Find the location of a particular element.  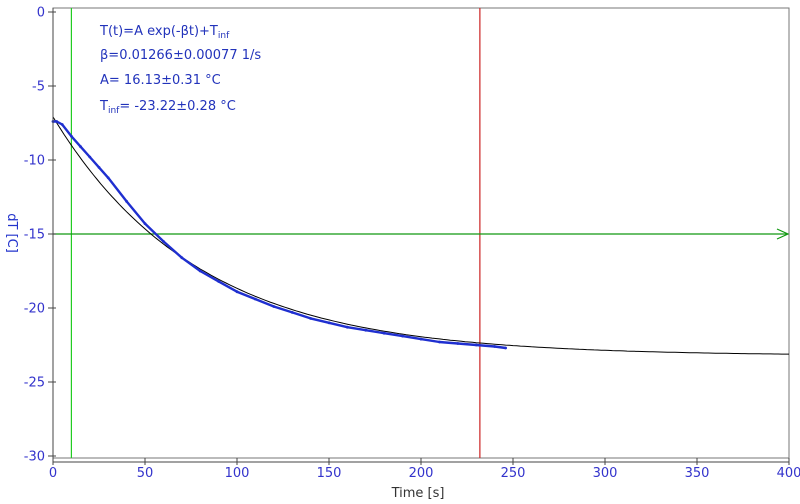

annotation-text: A= 16.13±0.31 °C is located at coordinates (160, 80).